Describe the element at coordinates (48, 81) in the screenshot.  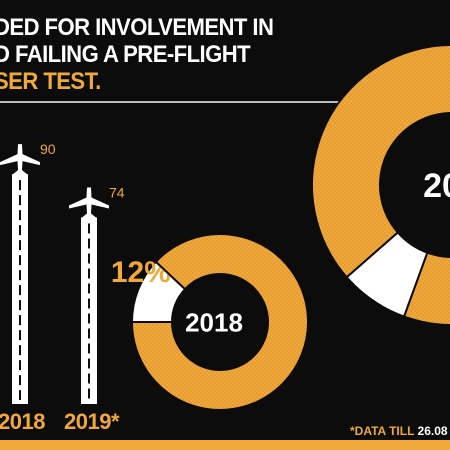
I see `headline-accent: SER TEST` at that location.